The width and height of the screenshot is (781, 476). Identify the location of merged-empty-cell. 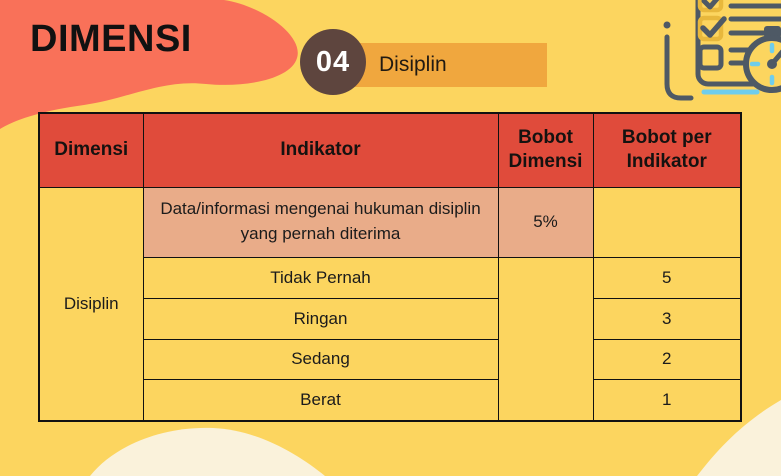
(545, 339).